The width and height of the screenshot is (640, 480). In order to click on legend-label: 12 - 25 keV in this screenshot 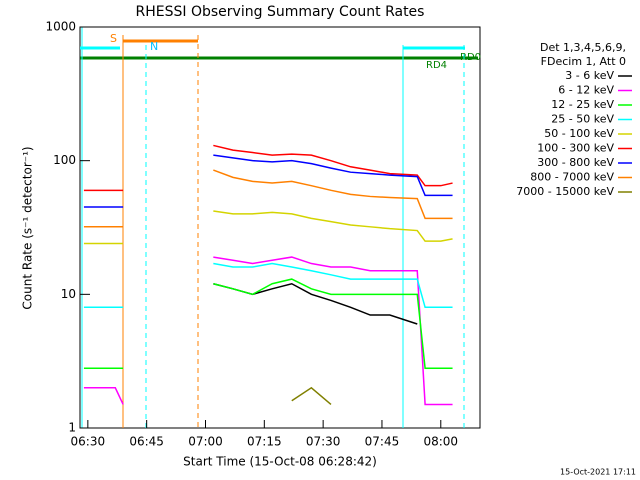, I will do `click(582, 104)`.